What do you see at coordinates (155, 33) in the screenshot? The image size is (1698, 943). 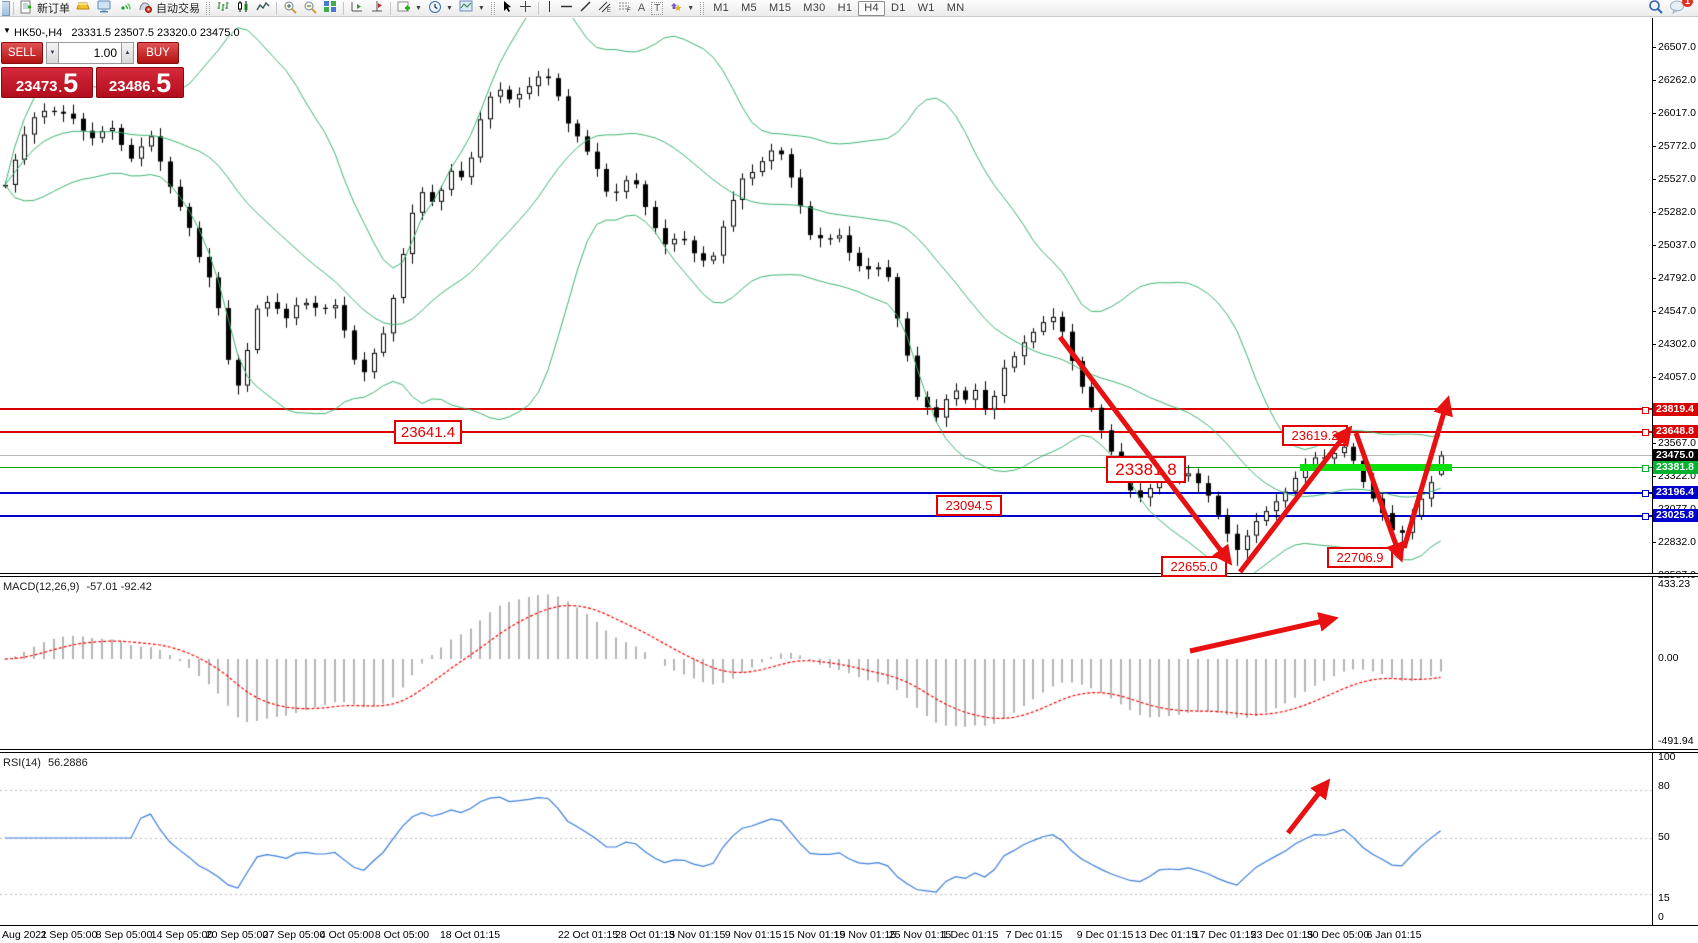 I see `chart-ohlc-values: 23331.5 23507.5 23320.0 23475.0` at bounding box center [155, 33].